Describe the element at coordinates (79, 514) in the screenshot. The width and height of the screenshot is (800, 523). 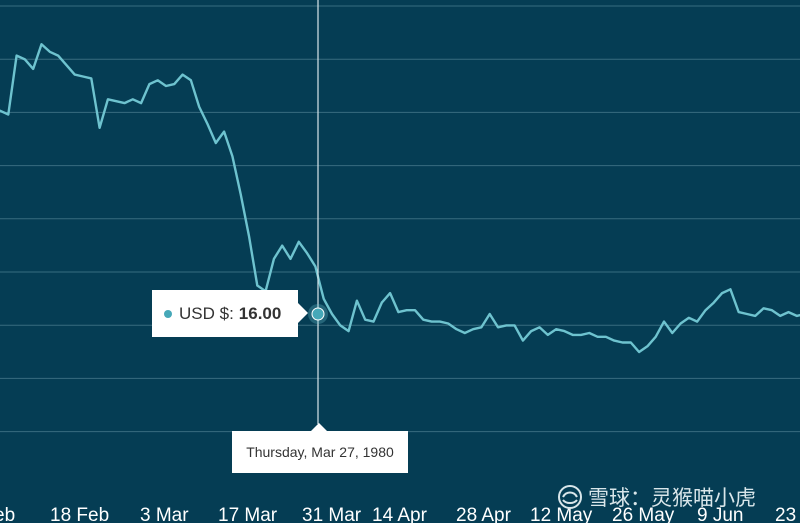
I see `x-tick-label: 18 Feb` at that location.